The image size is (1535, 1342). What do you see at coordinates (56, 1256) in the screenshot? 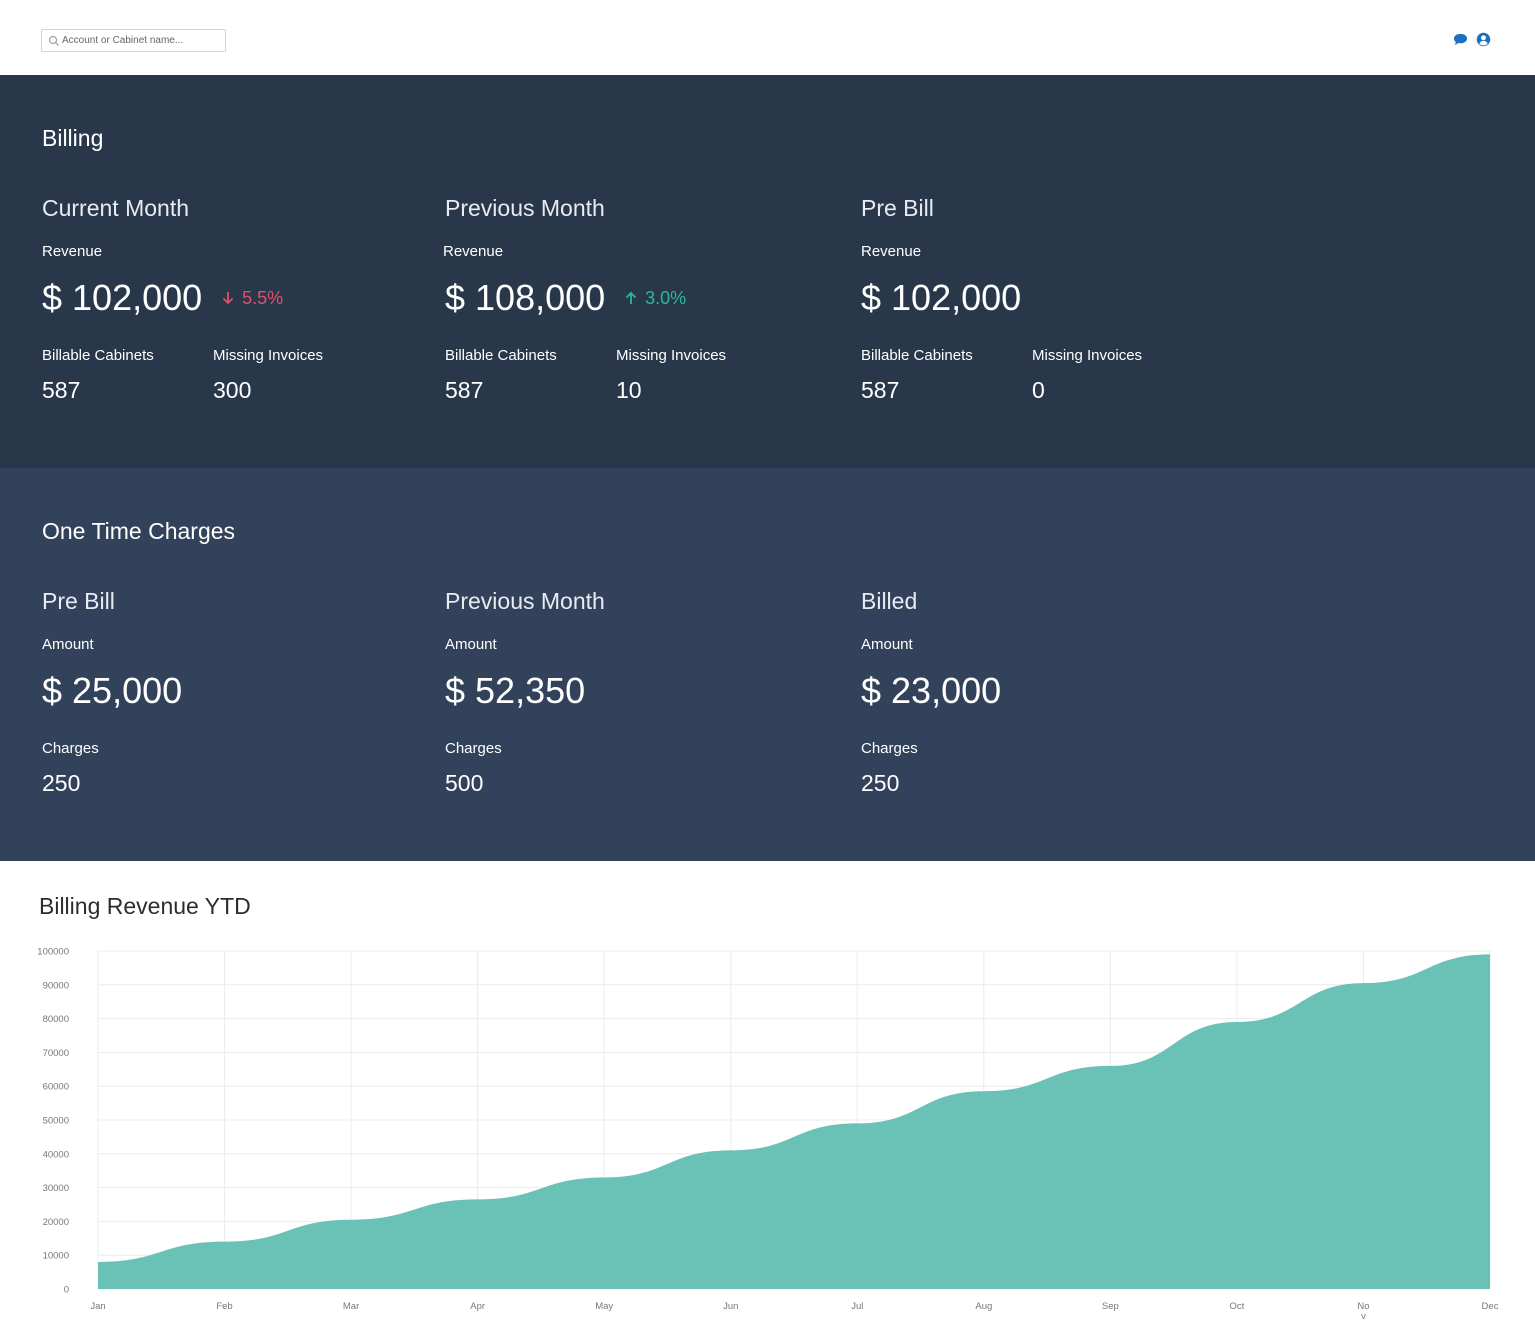
I see `y-tick-label: 10000` at bounding box center [56, 1256].